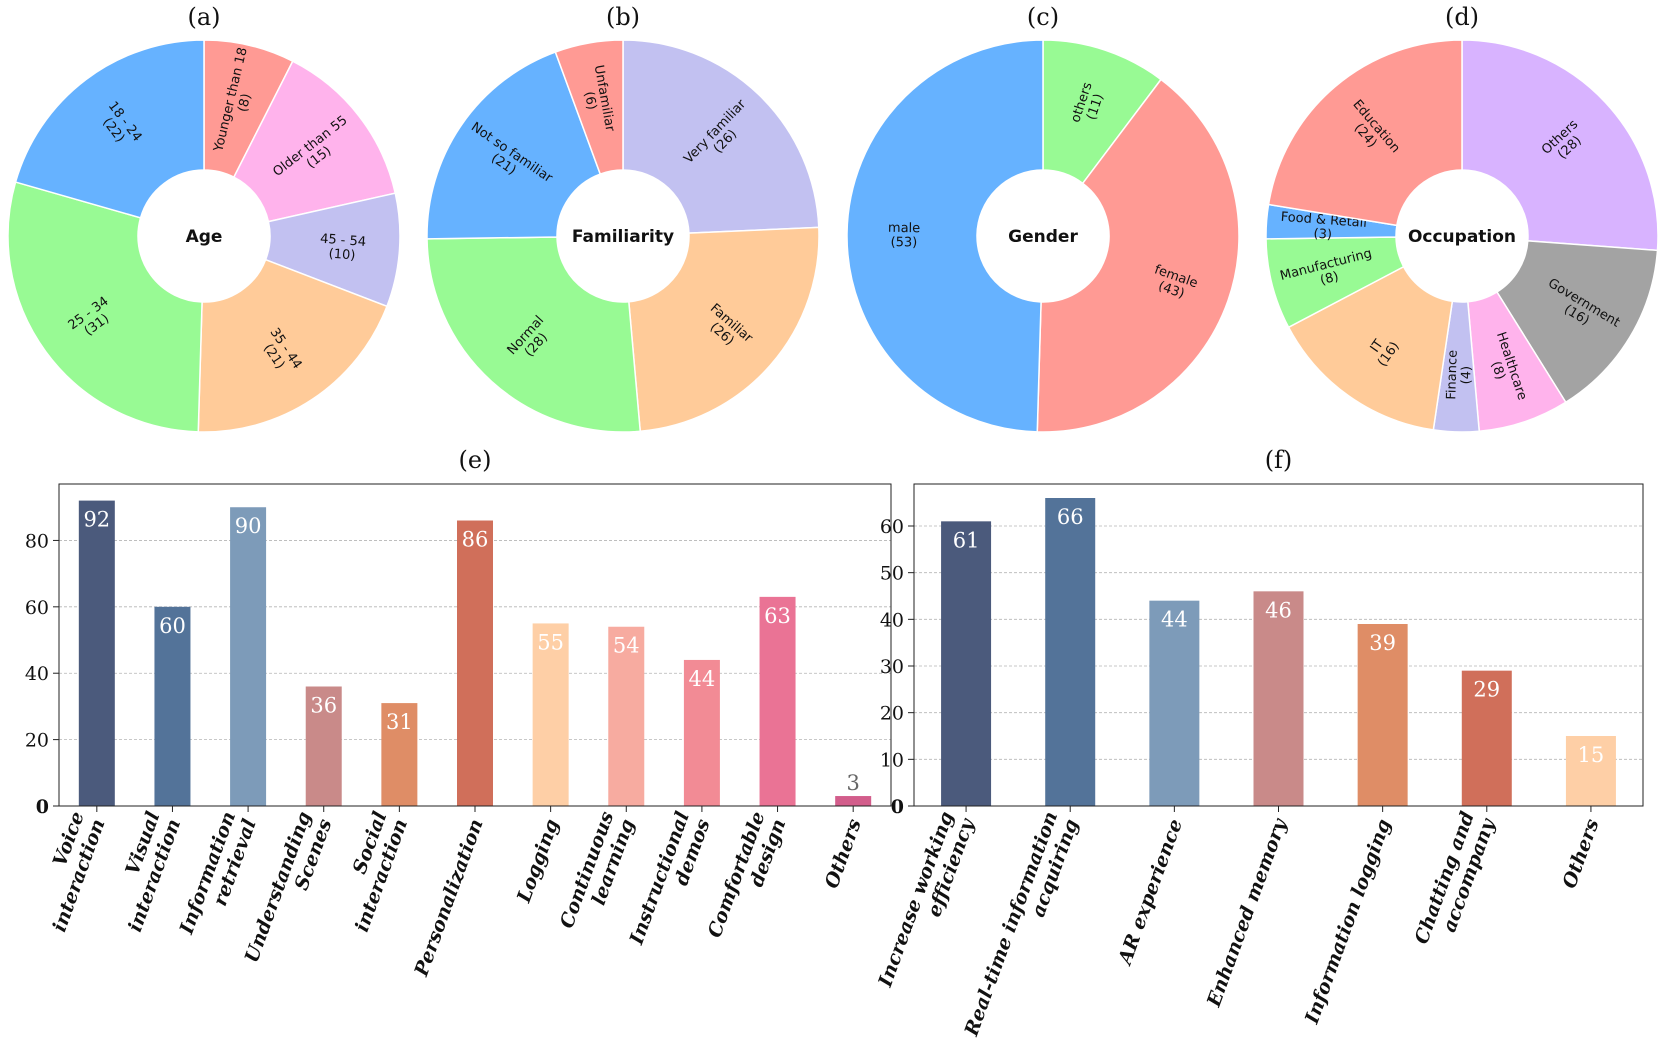  I want to click on panel-label: (f), so click(1279, 460).